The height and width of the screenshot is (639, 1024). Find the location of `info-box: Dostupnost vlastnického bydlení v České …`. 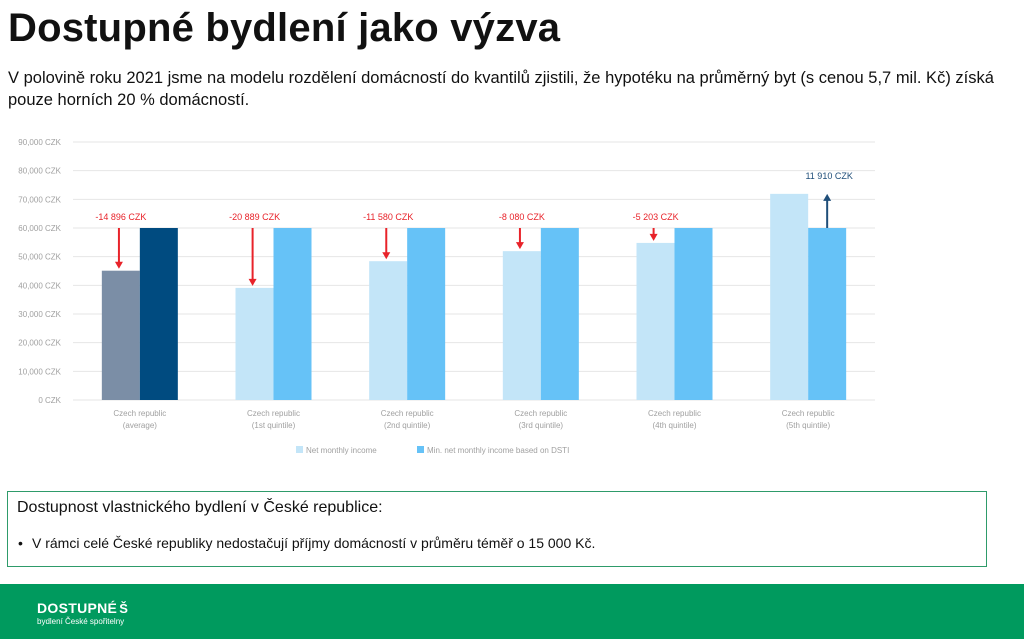

info-box: Dostupnost vlastnického bydlení v České … is located at coordinates (497, 529).